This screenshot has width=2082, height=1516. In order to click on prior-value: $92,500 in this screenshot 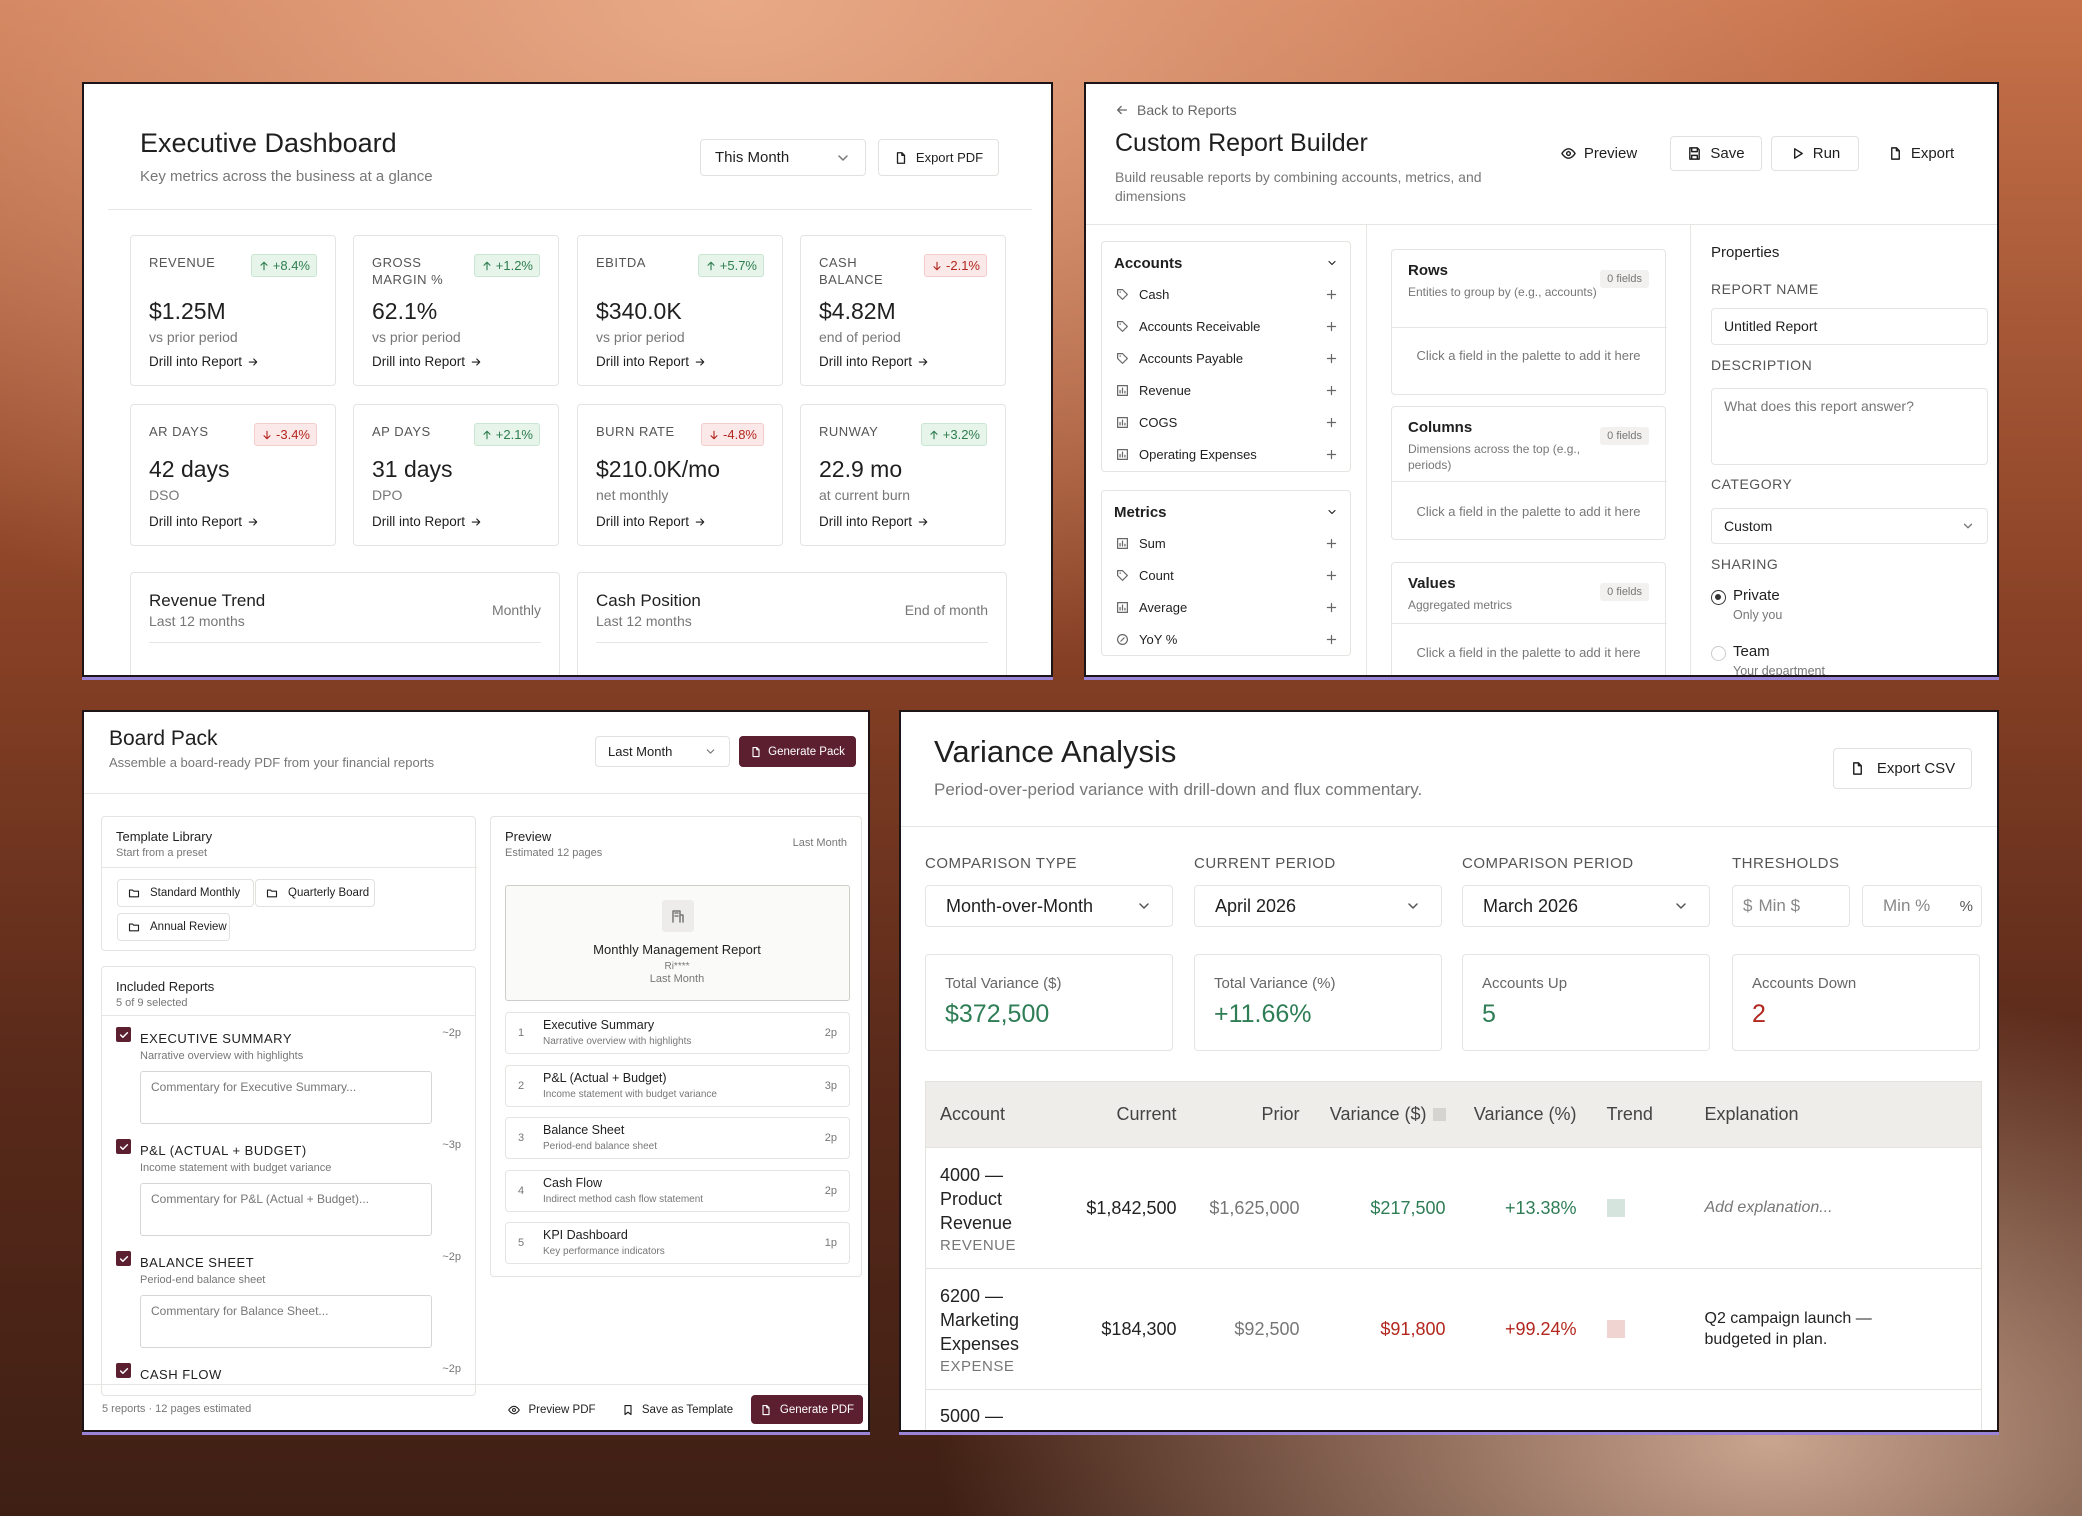, I will do `click(1267, 1328)`.